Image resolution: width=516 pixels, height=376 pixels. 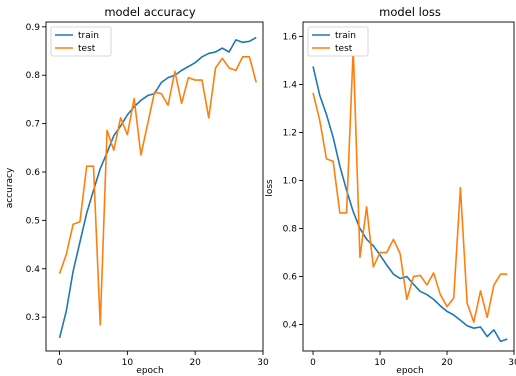 What do you see at coordinates (10, 187) in the screenshot?
I see `accuracy-y-axis-label: accuracy` at bounding box center [10, 187].